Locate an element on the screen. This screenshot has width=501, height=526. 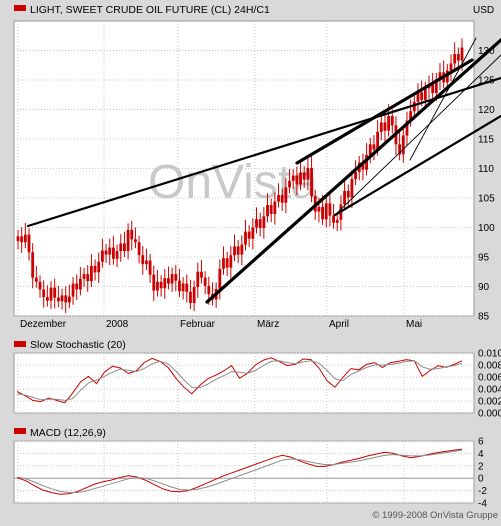
price-y-ticks: 85 90 95 100 105 110 115 120 125 130 is located at coordinates (486, 184).